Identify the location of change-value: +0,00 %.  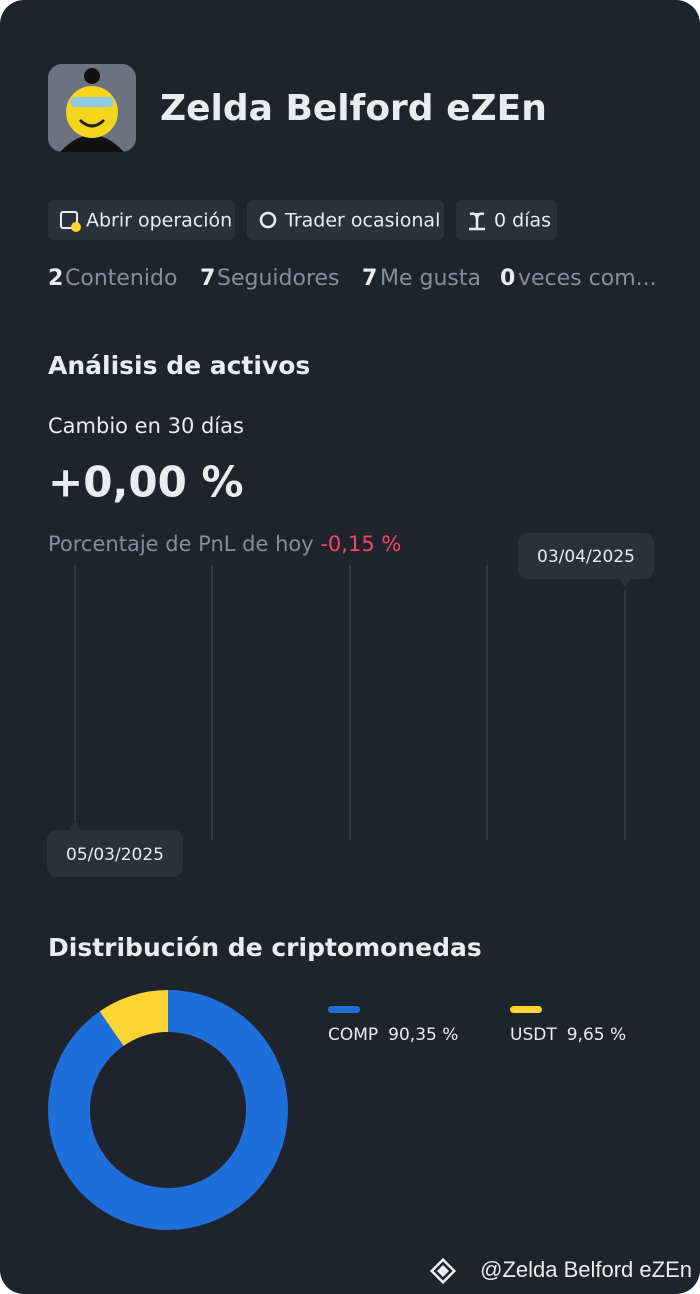
(146, 482).